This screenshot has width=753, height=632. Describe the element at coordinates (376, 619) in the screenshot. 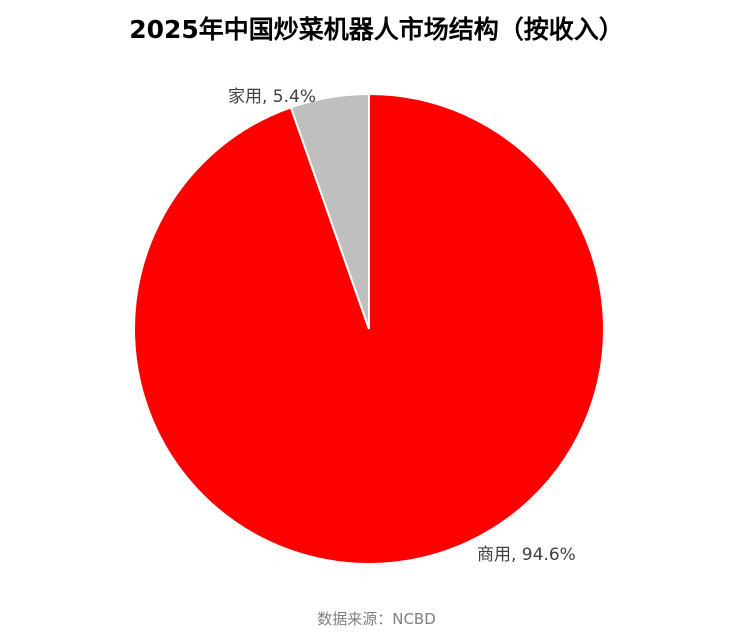

I see `data-source: 数据来源：NCBD` at that location.